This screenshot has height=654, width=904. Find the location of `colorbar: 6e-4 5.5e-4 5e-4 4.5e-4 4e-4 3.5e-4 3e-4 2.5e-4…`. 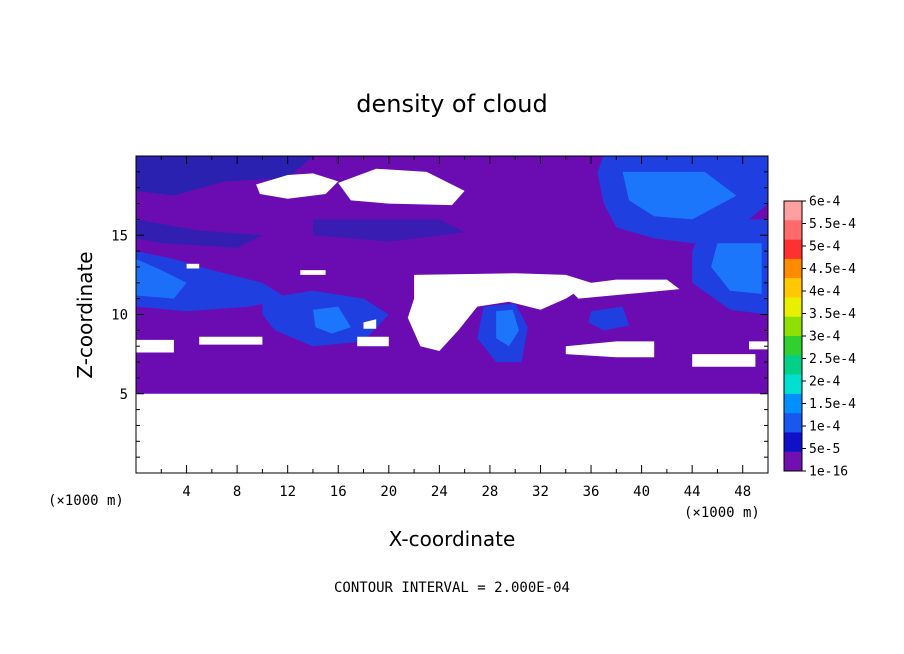

colorbar: 6e-4 5.5e-4 5e-4 4.5e-4 4e-4 3.5e-4 3e-4 2.5e-4… is located at coordinates (819, 337).